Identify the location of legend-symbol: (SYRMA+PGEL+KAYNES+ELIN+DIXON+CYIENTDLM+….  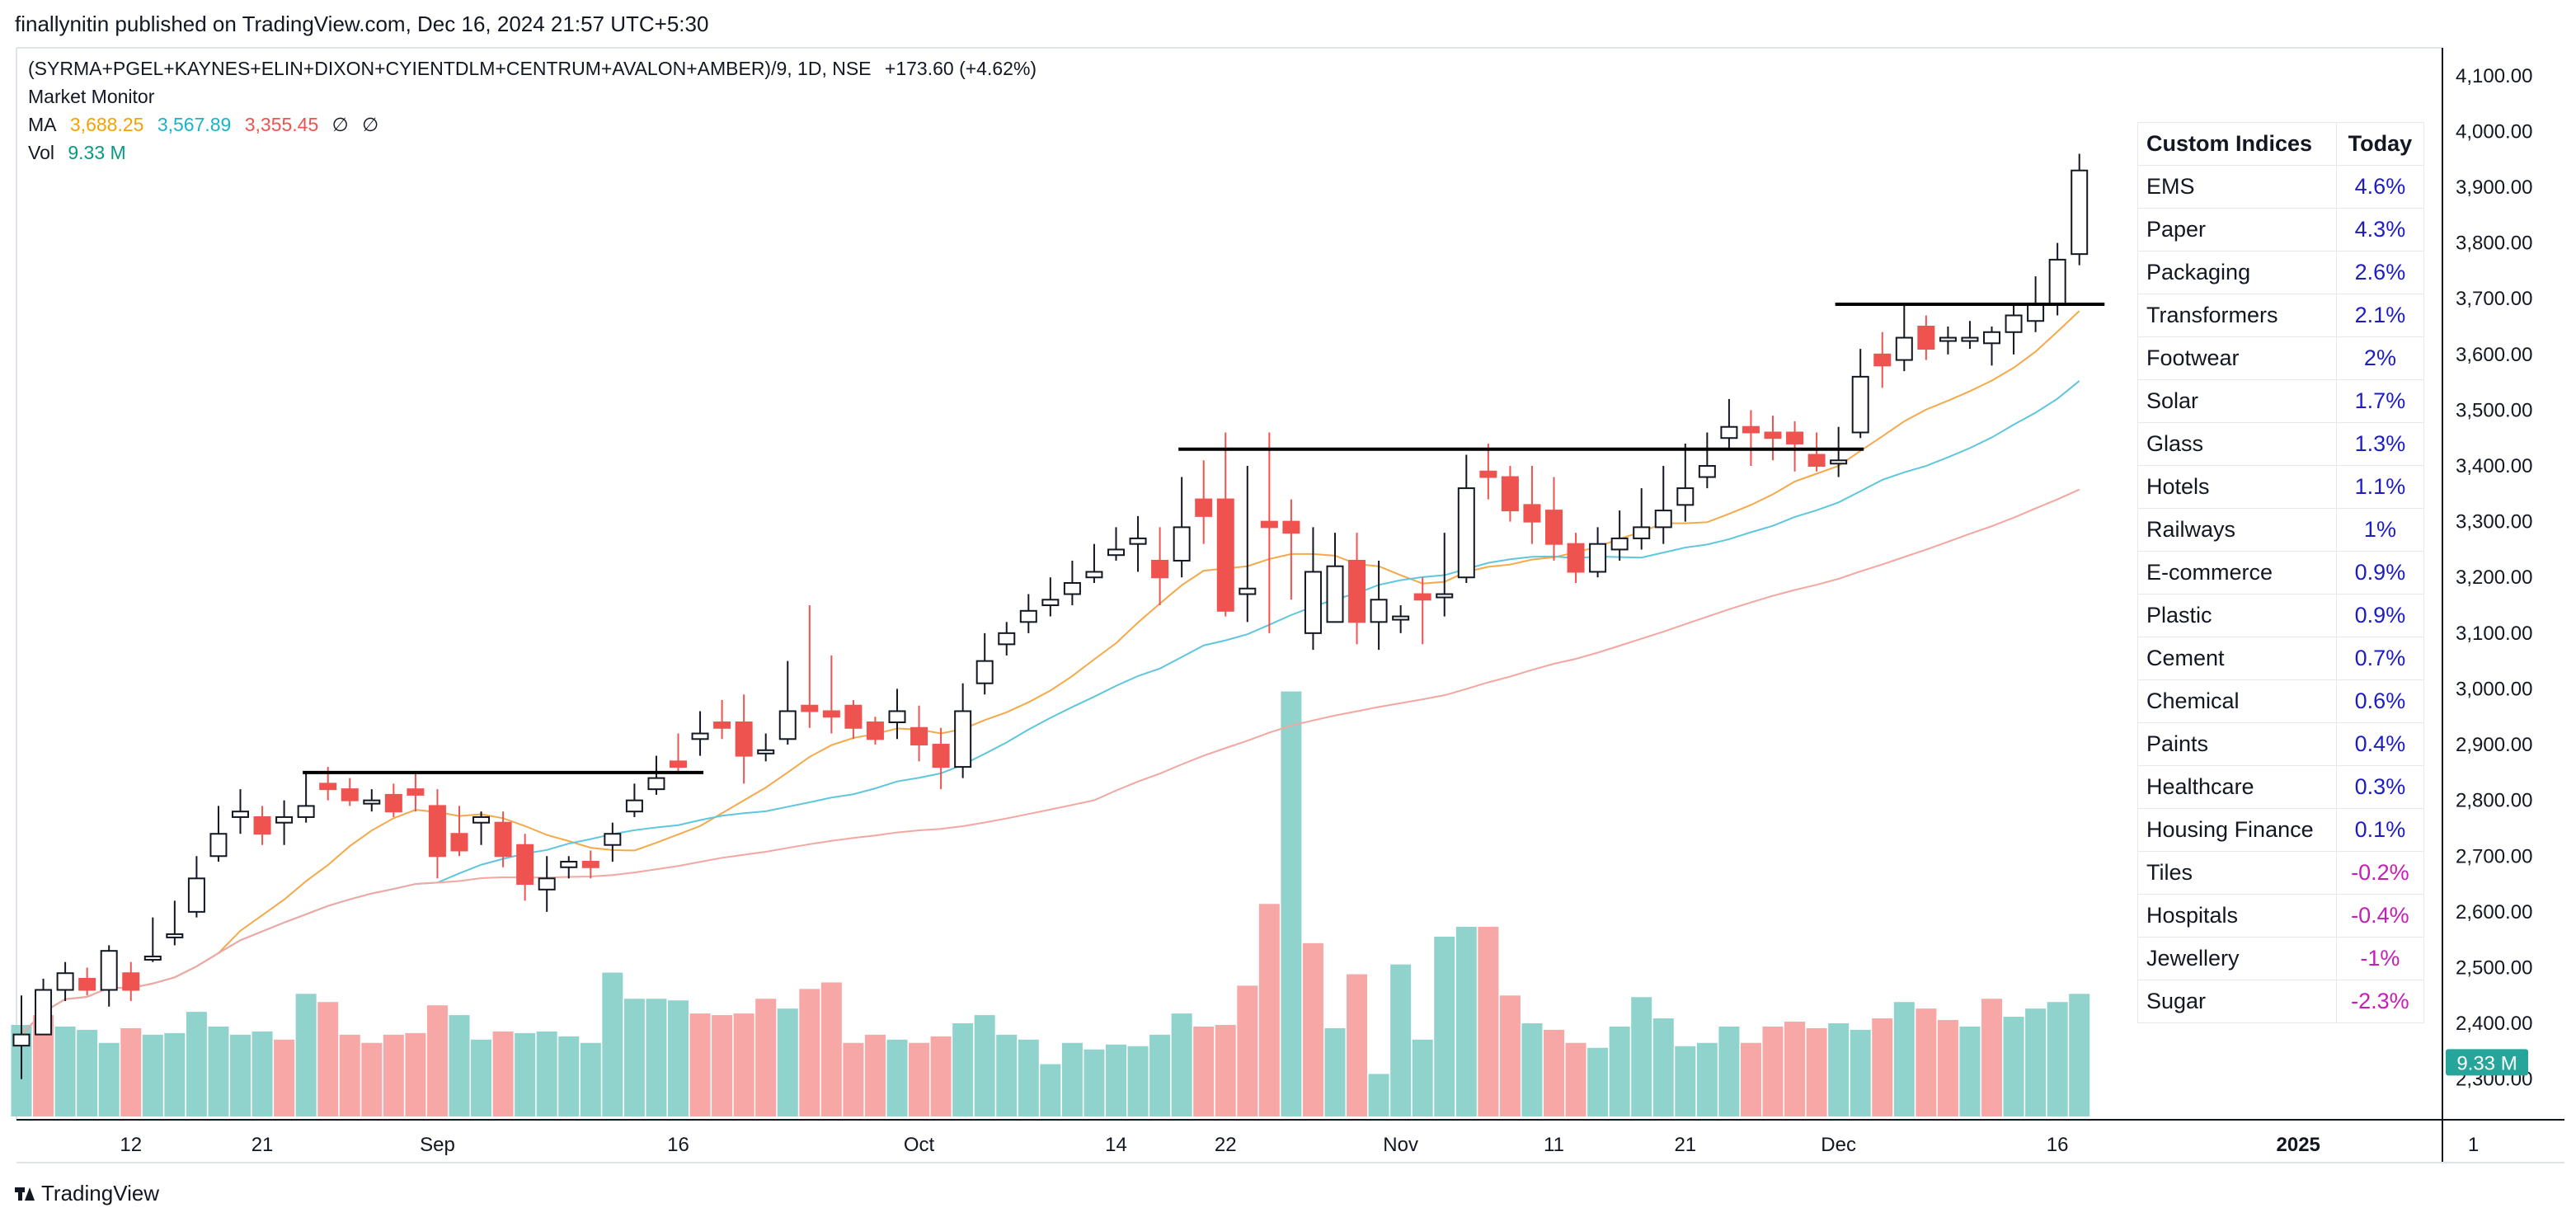
(450, 68).